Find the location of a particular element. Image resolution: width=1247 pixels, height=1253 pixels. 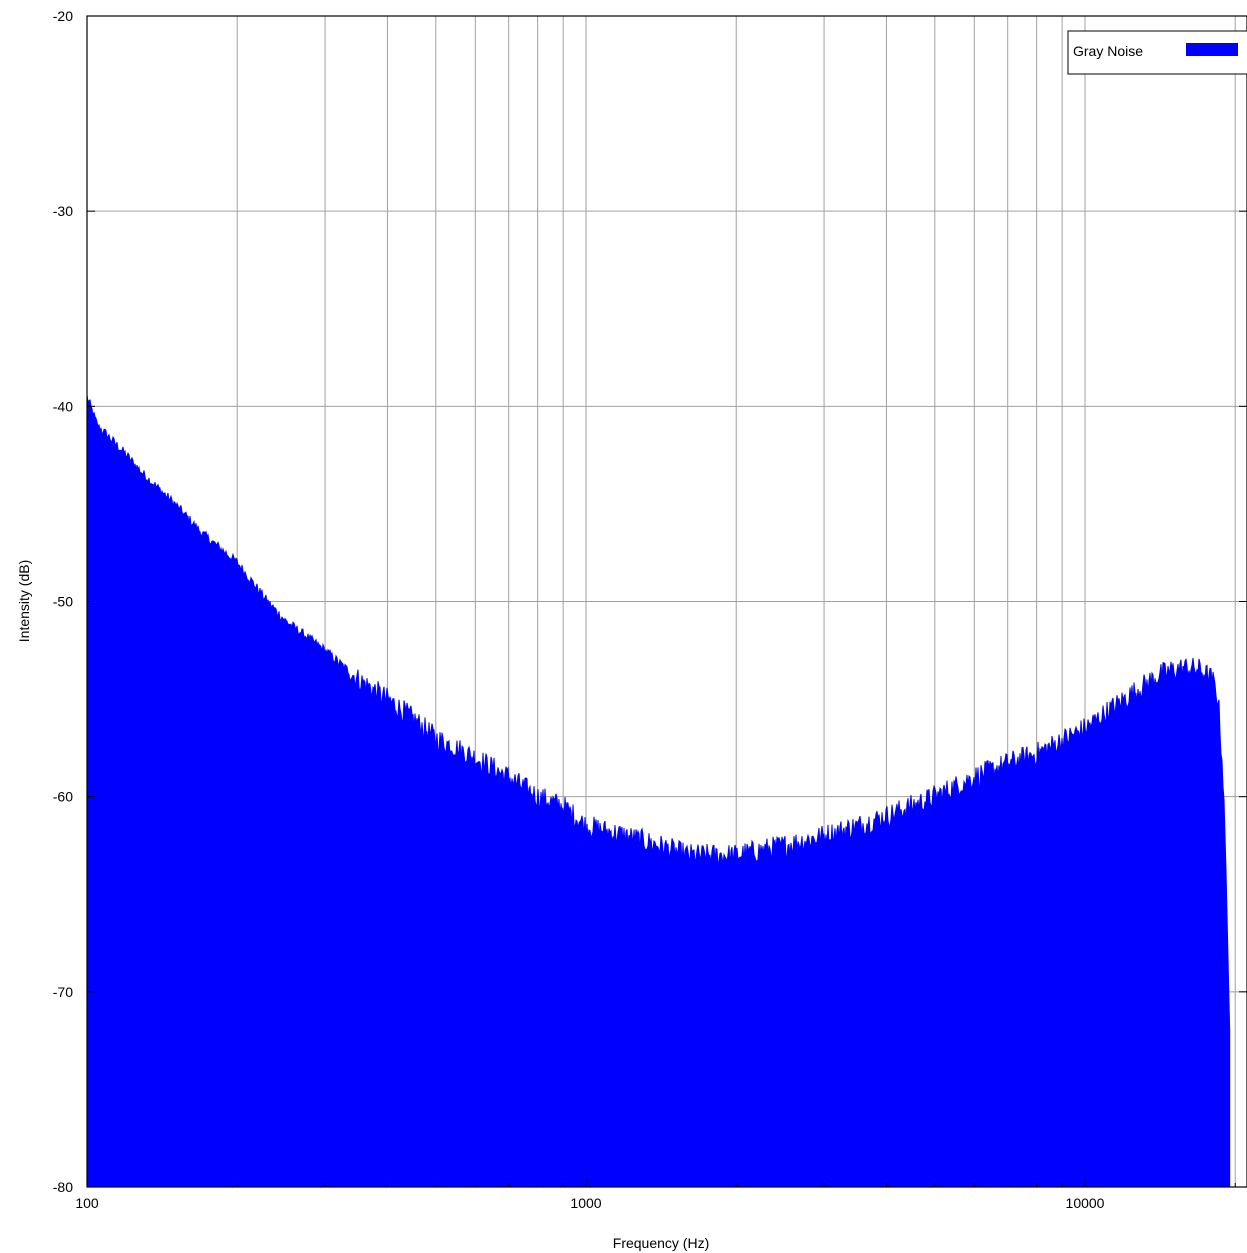

y-tick-label: -70 is located at coordinates (63, 992).